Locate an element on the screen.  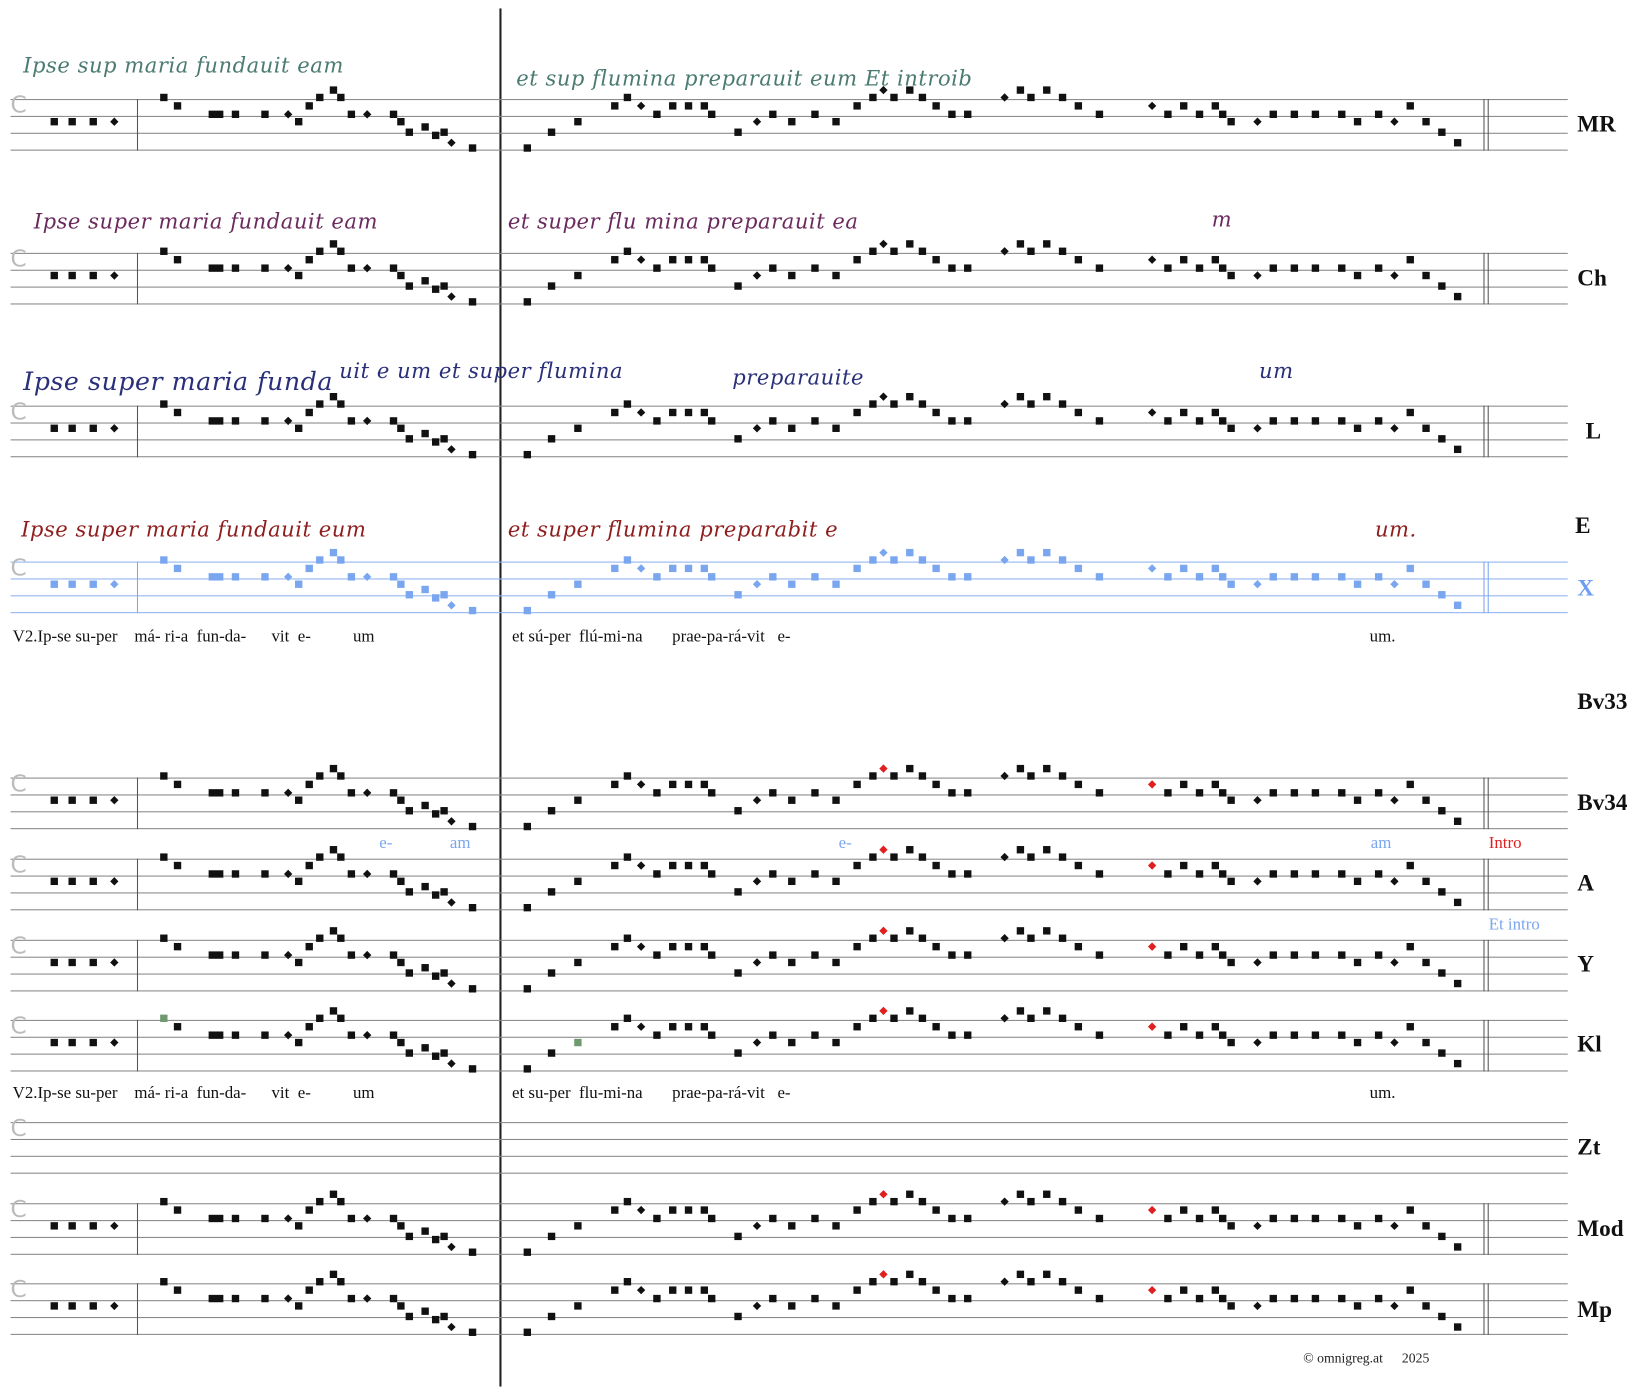
manuscript-e-tail: um. is located at coordinates (1395, 529).